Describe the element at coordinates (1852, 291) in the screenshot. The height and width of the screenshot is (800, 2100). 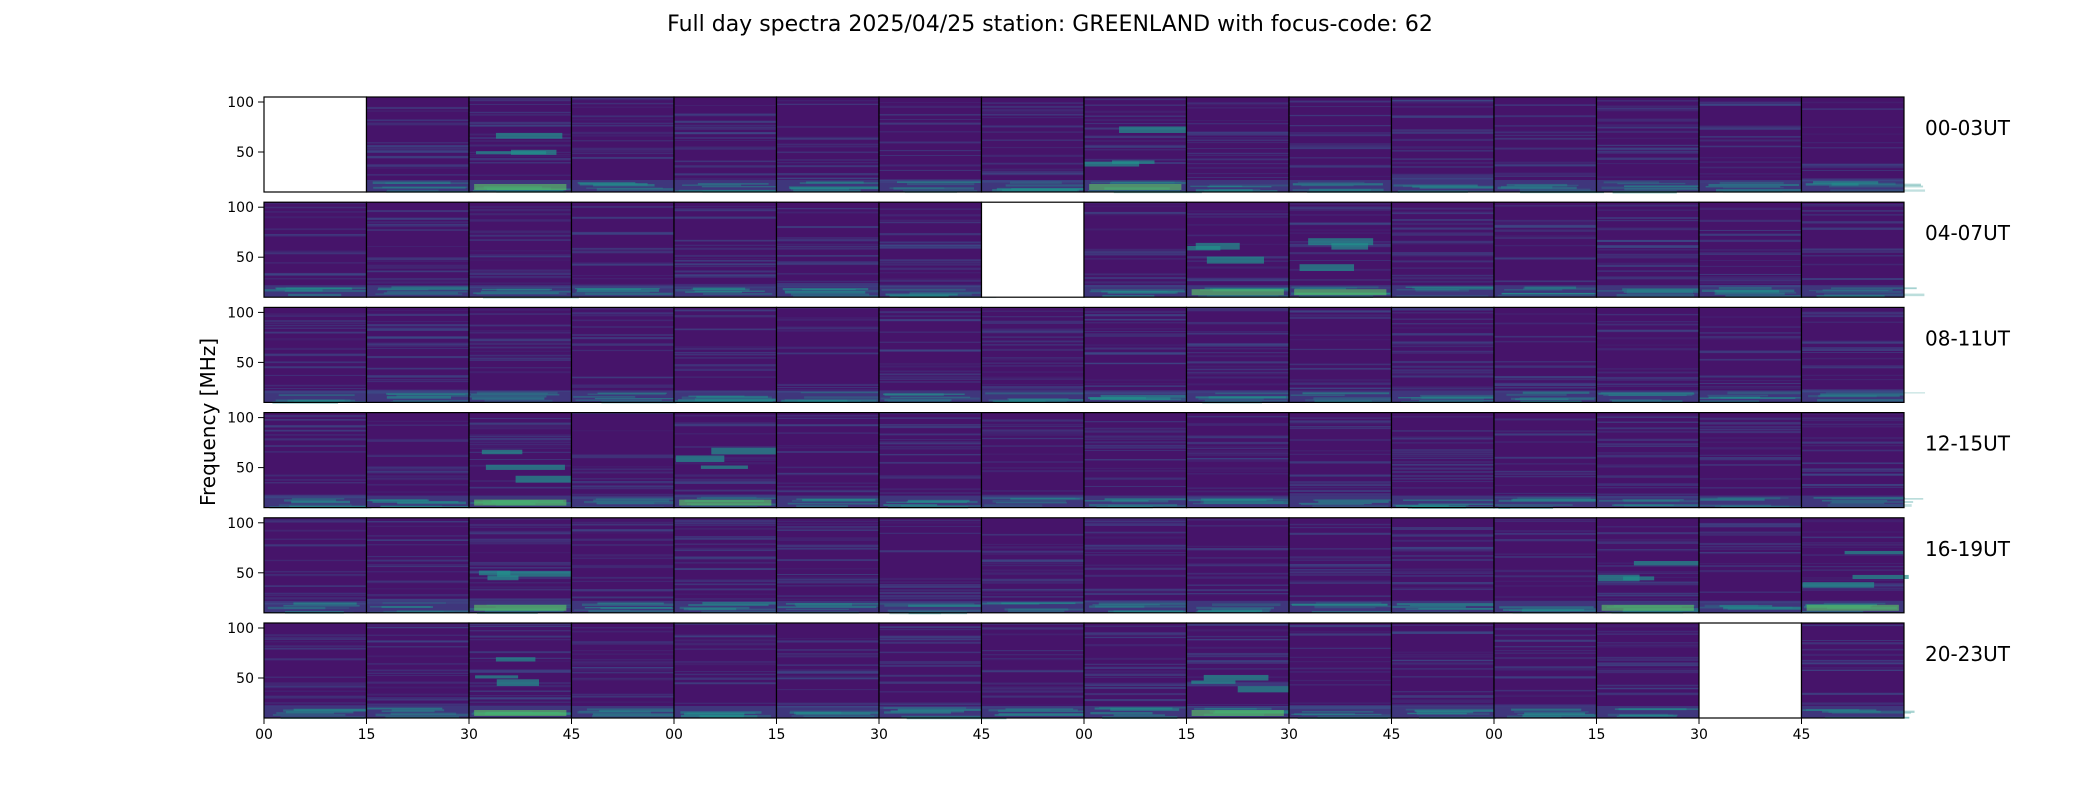
I see `low-freq-band` at that location.